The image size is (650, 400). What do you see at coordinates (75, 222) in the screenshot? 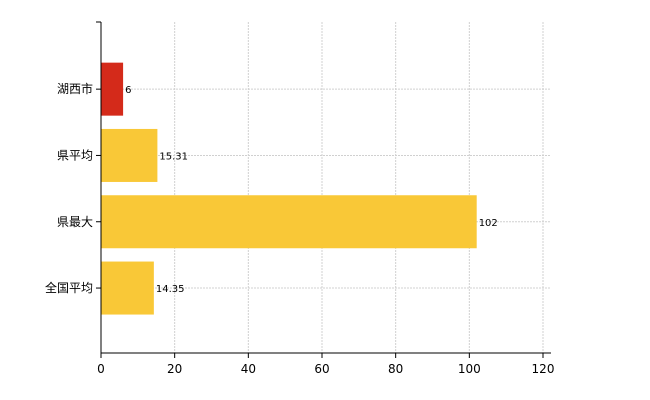
I see `category-label: 県最大` at bounding box center [75, 222].